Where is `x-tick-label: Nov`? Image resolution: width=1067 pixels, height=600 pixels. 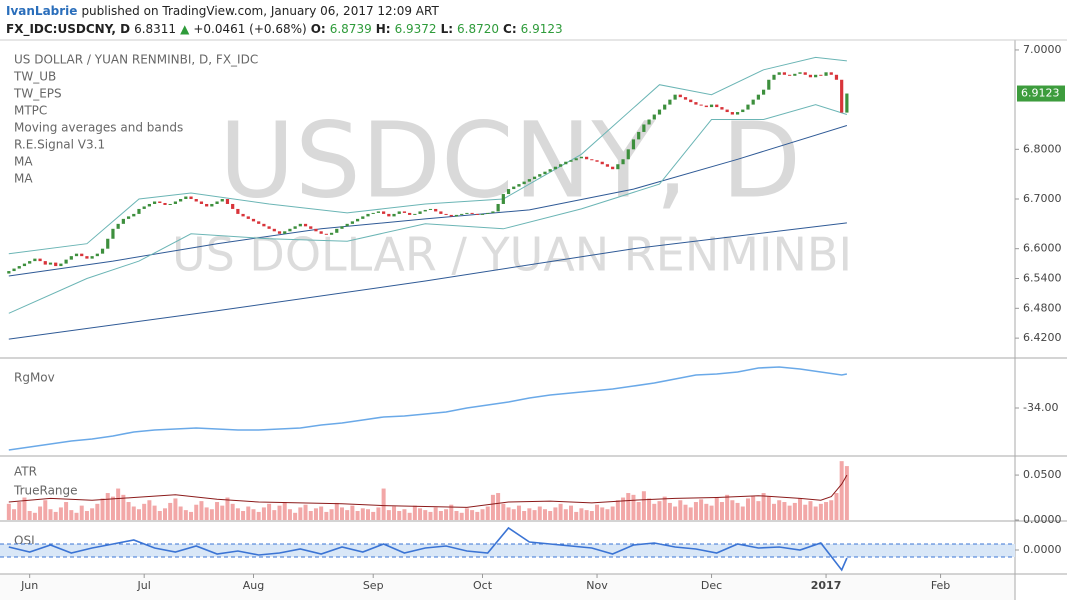
x-tick-label: Nov is located at coordinates (597, 585).